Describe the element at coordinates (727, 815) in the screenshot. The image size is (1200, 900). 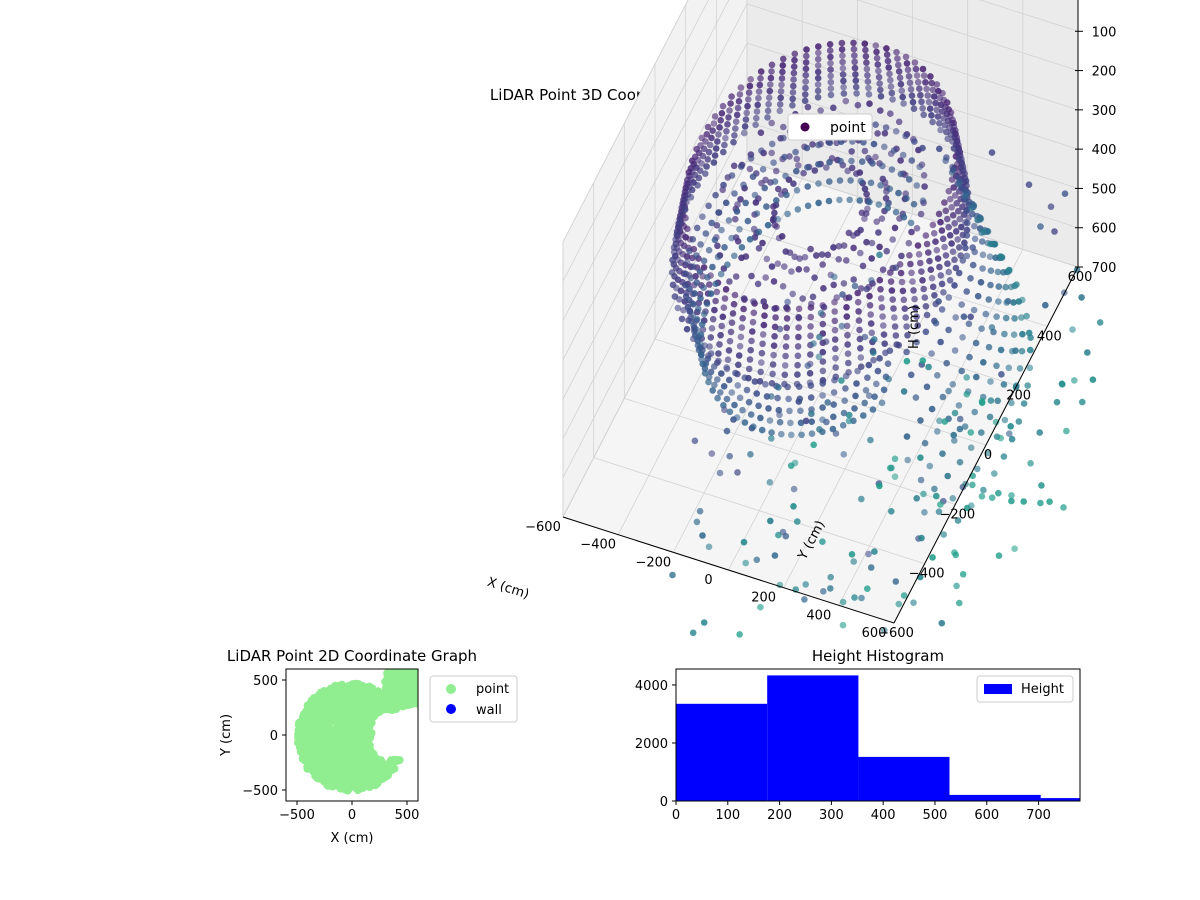
I see `x-tick-label-histogram: 100` at that location.